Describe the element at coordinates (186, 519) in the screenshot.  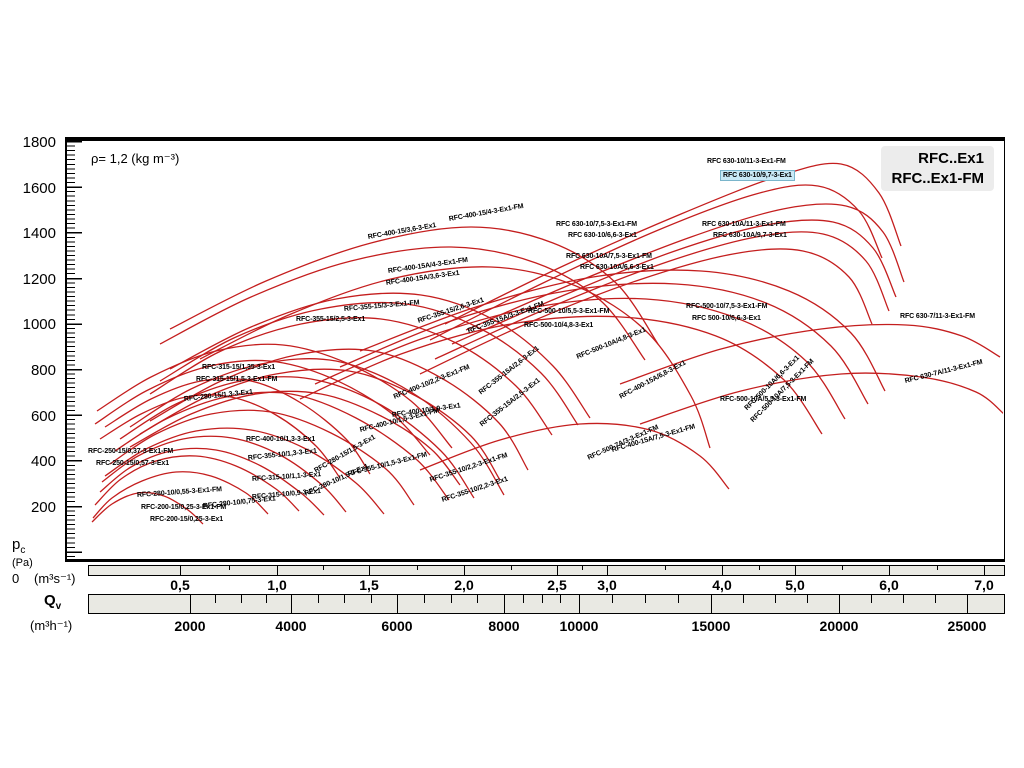
I see `curve-label: RFC-200-15/0,25-3-Ex1` at that location.